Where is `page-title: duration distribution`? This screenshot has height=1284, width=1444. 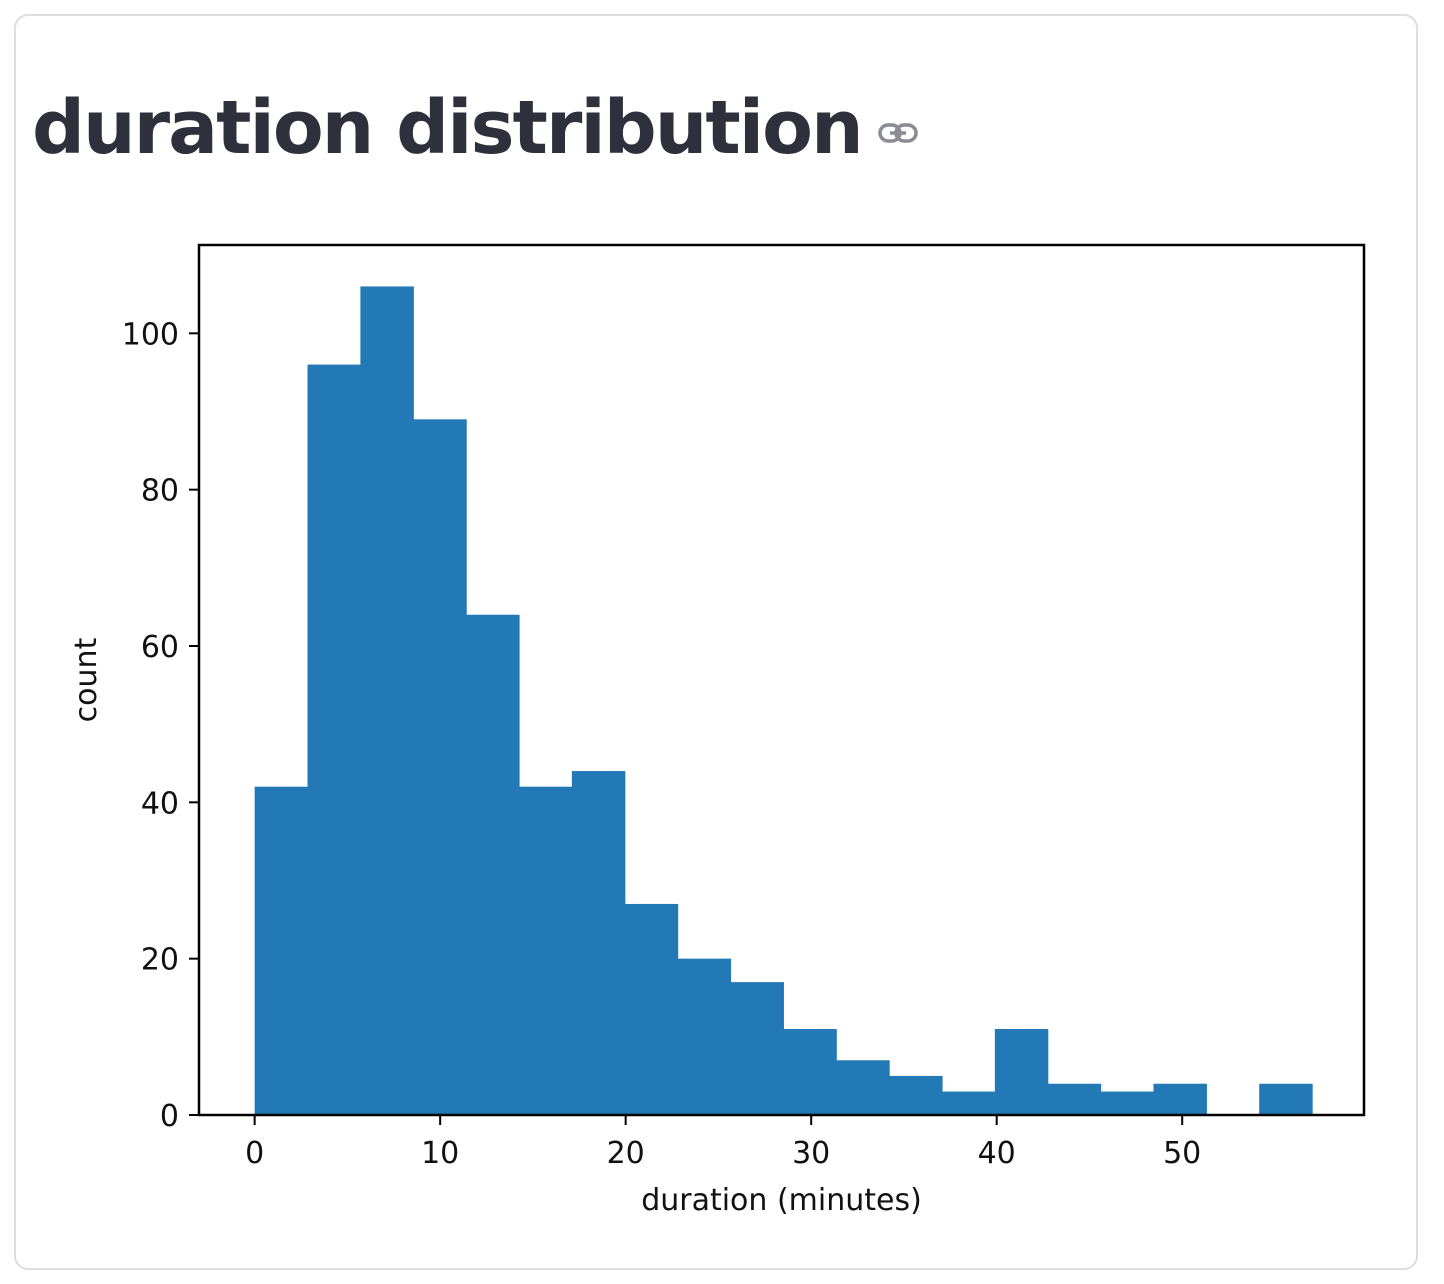
page-title: duration distribution is located at coordinates (448, 128).